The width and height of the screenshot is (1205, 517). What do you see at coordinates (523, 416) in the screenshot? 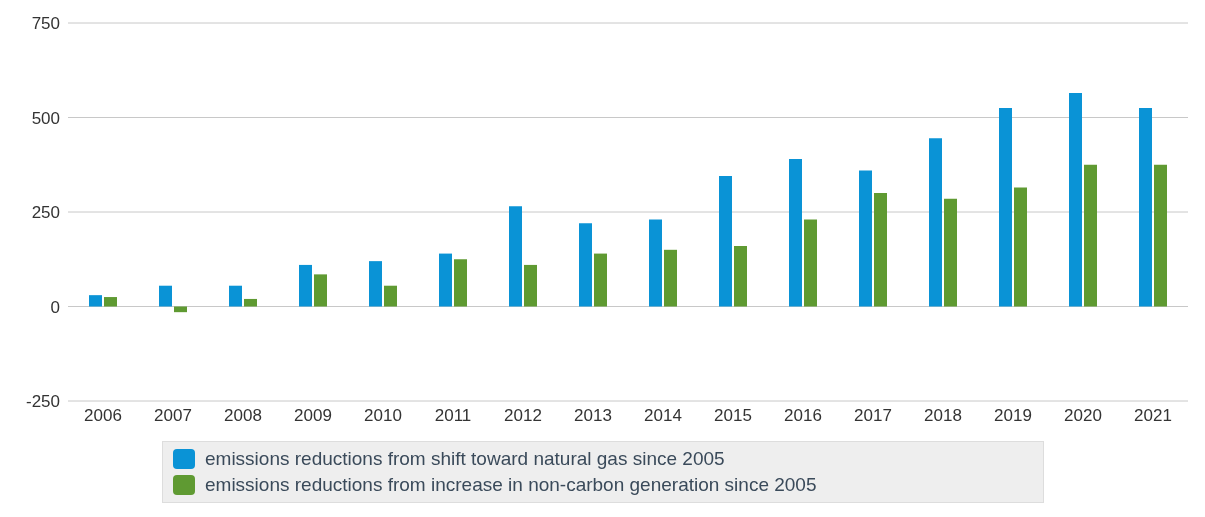
I see `x-tick-label: 2012` at bounding box center [523, 416].